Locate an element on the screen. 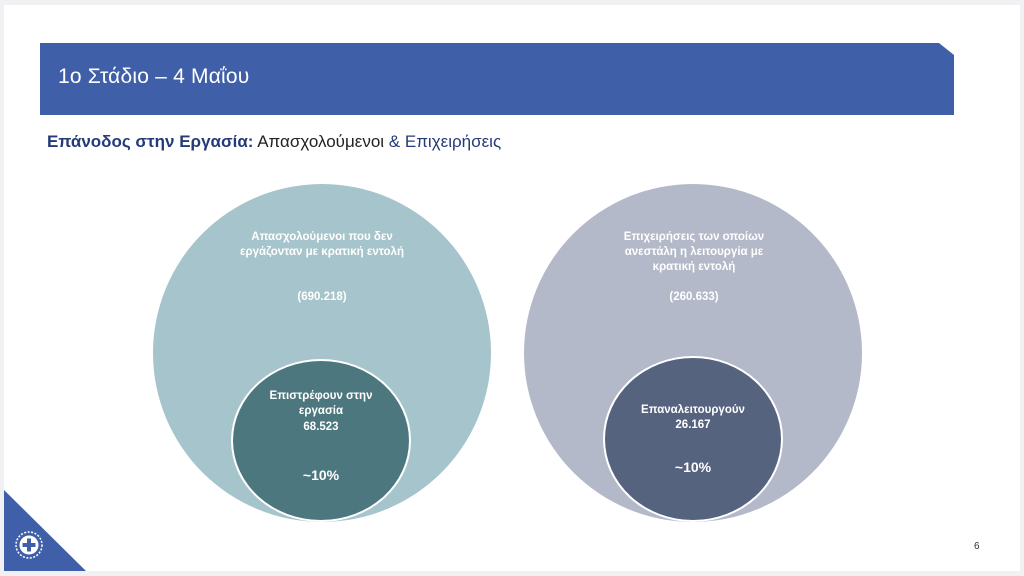 This screenshot has width=1024, height=576. businesses-inner-value: 26.167 is located at coordinates (693, 425).